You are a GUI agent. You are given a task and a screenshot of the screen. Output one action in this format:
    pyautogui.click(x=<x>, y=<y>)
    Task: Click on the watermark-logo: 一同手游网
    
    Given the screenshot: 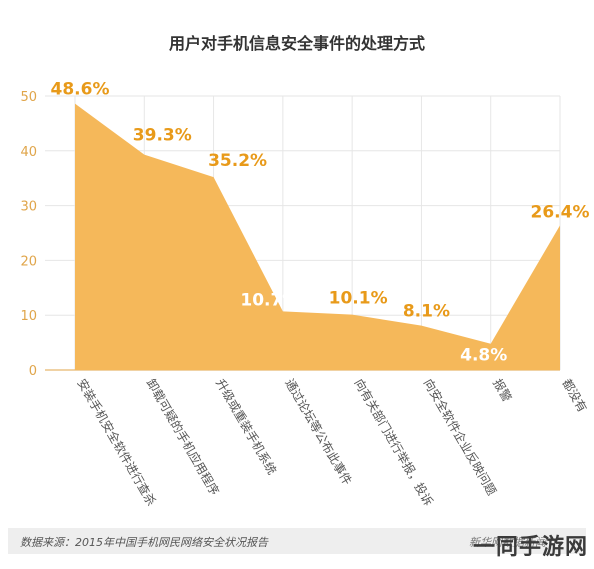 What is the action you would take?
    pyautogui.click(x=530, y=547)
    